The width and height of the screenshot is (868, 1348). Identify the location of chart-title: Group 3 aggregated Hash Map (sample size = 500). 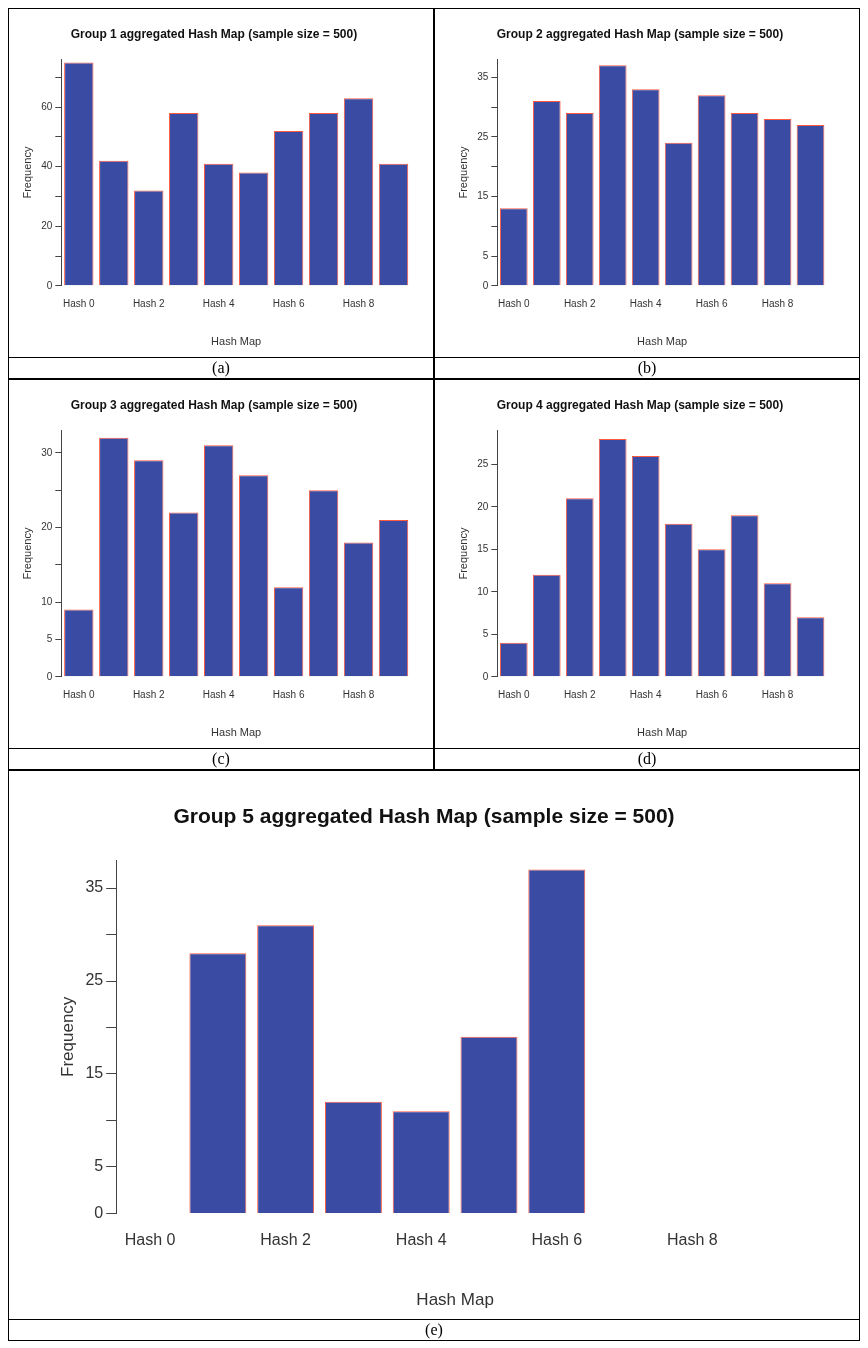
(214, 404).